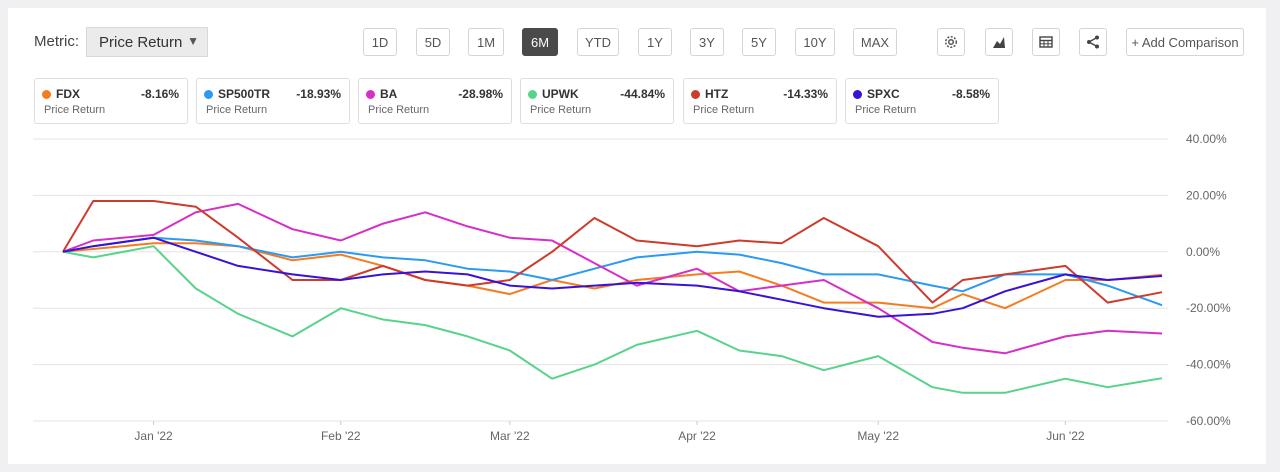 The image size is (1280, 472). I want to click on card-symbol: SP500TR, so click(244, 94).